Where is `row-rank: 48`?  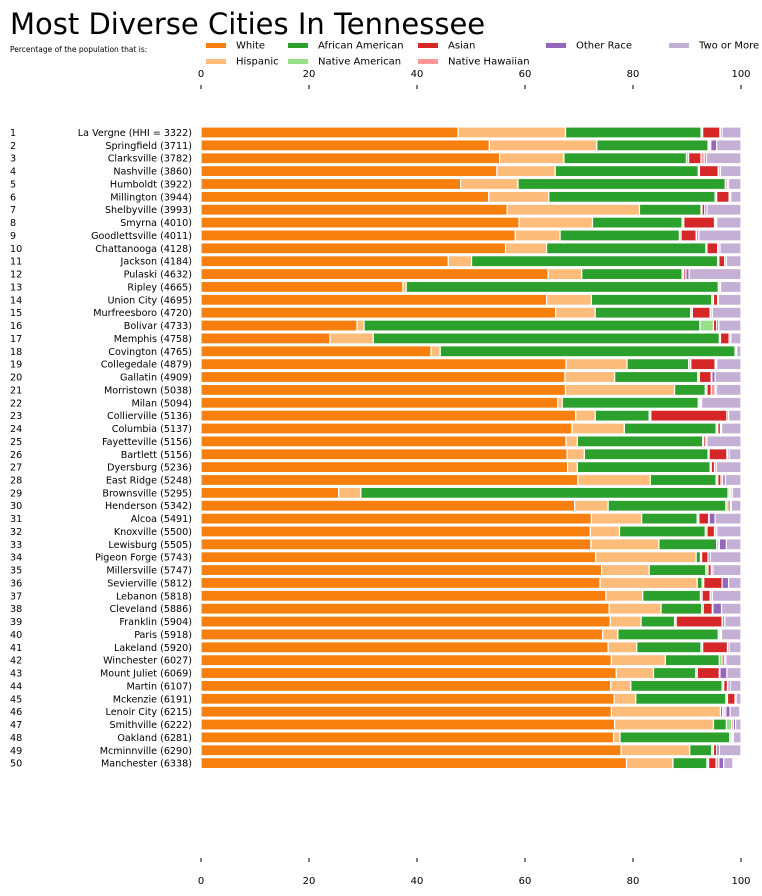
row-rank: 48 is located at coordinates (16, 738).